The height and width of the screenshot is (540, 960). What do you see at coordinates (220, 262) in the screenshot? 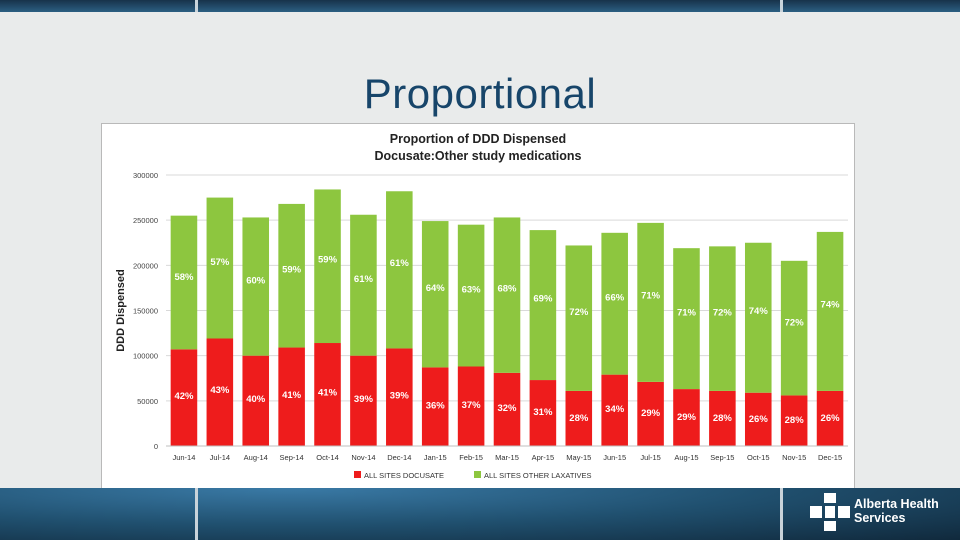
I see `data-label-other-laxatives: 57%` at bounding box center [220, 262].